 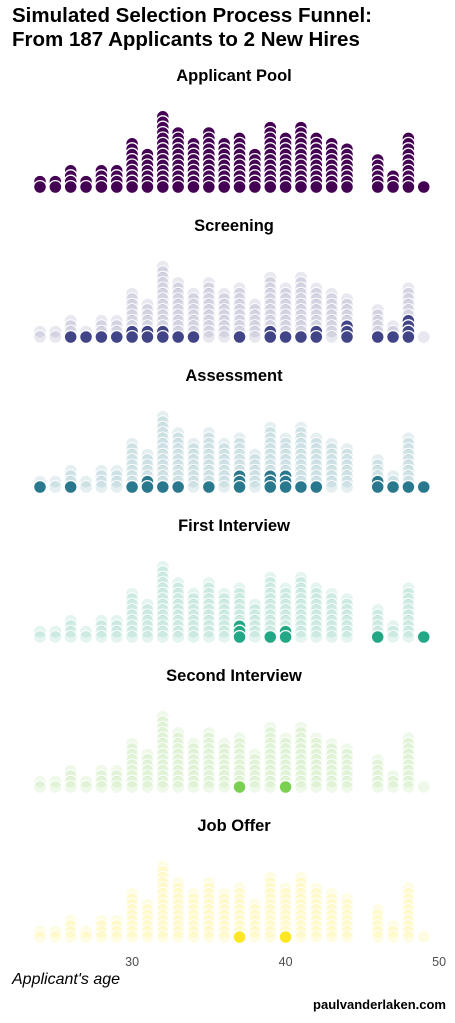 What do you see at coordinates (379, 1004) in the screenshot?
I see `caption: paulvanderlaken.com` at bounding box center [379, 1004].